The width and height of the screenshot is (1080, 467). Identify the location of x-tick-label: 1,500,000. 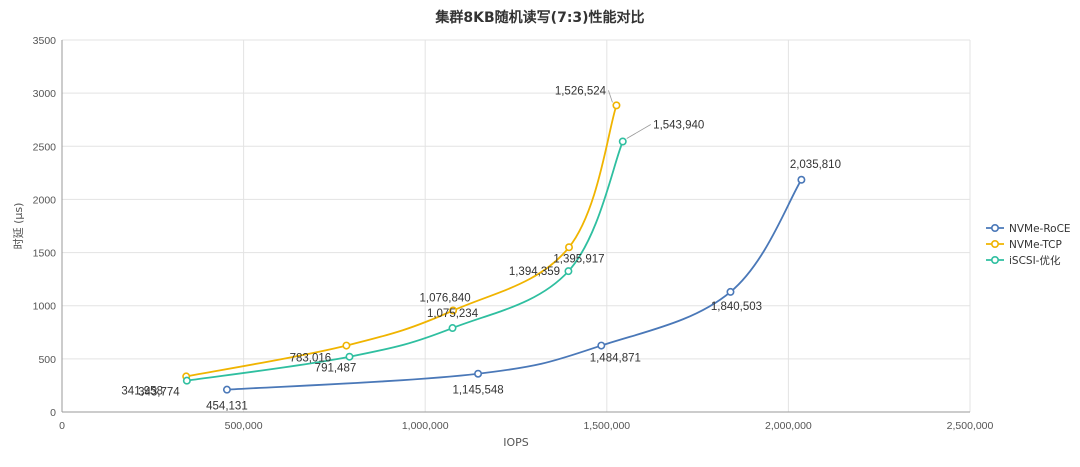
(606, 426).